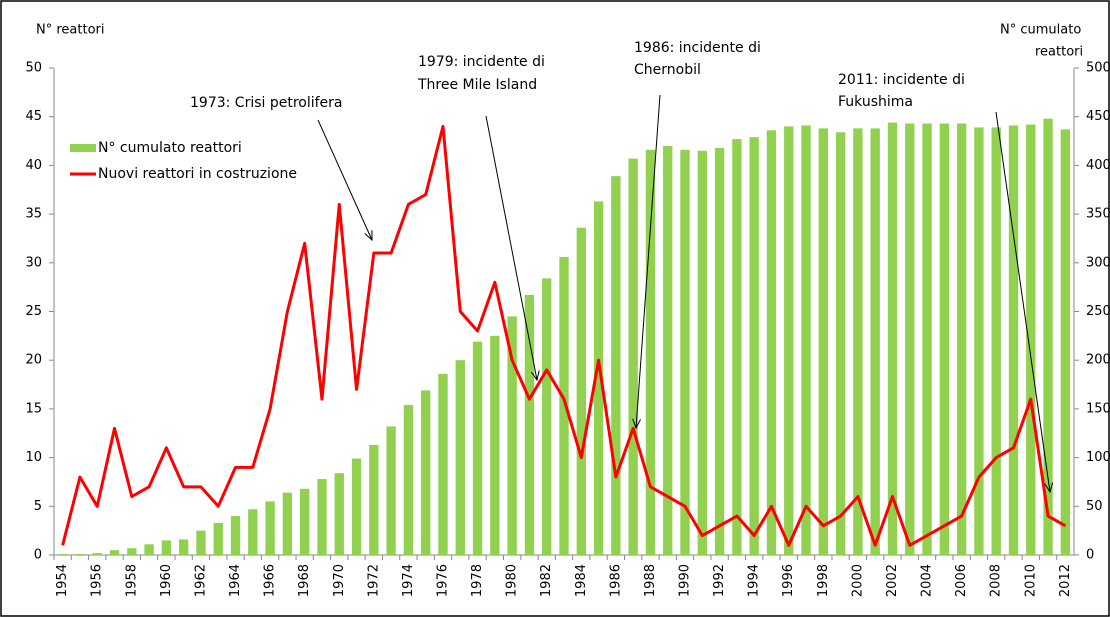  I want to click on y2-tick-label: 450, so click(1098, 116).